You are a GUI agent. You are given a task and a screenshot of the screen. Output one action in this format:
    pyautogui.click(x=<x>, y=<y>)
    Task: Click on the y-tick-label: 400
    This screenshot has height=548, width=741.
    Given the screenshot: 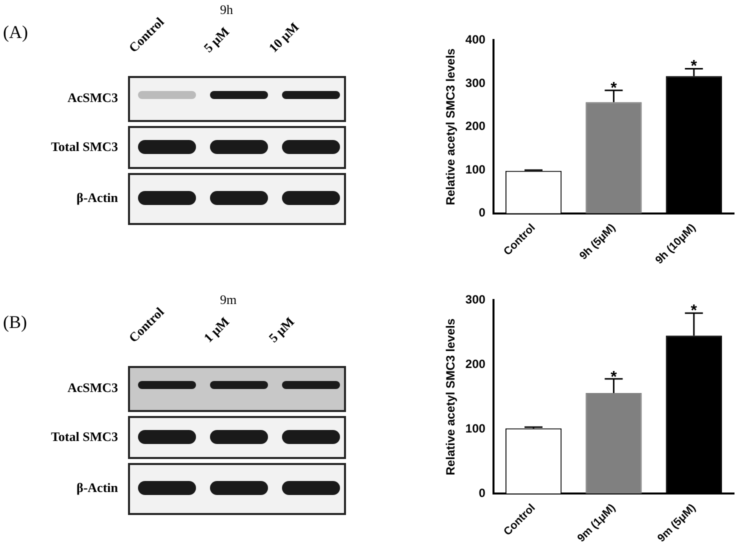 What is the action you would take?
    pyautogui.click(x=475, y=39)
    